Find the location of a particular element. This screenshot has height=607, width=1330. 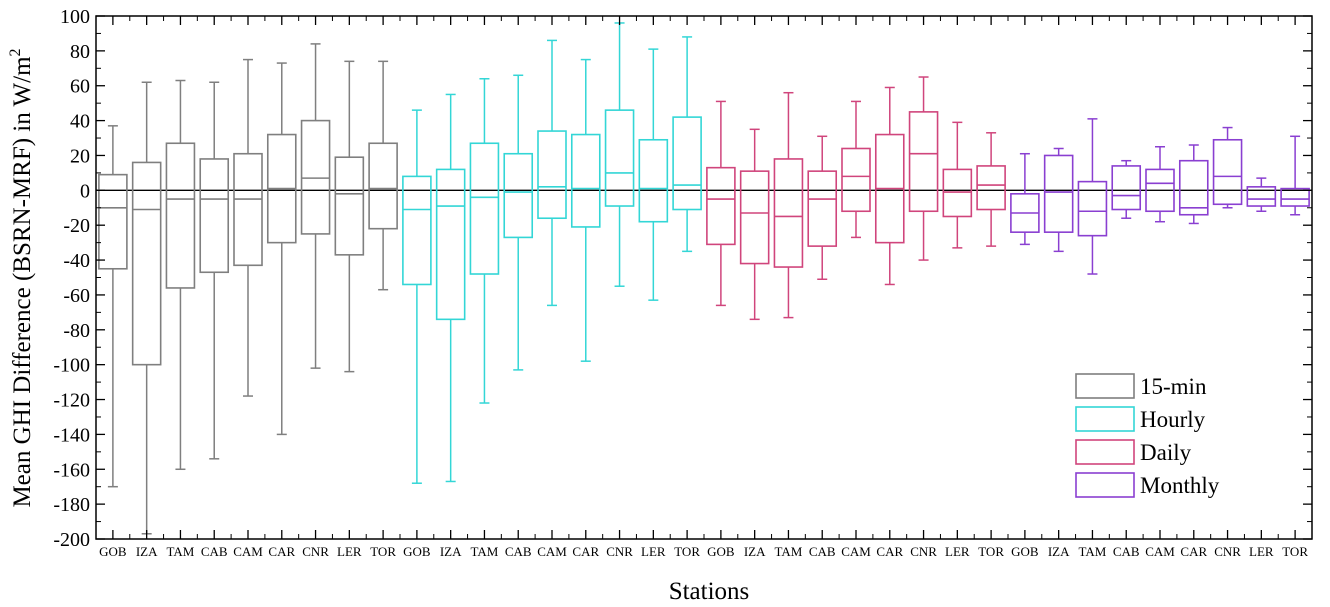

y-tick-label: -40 is located at coordinates (76, 261).